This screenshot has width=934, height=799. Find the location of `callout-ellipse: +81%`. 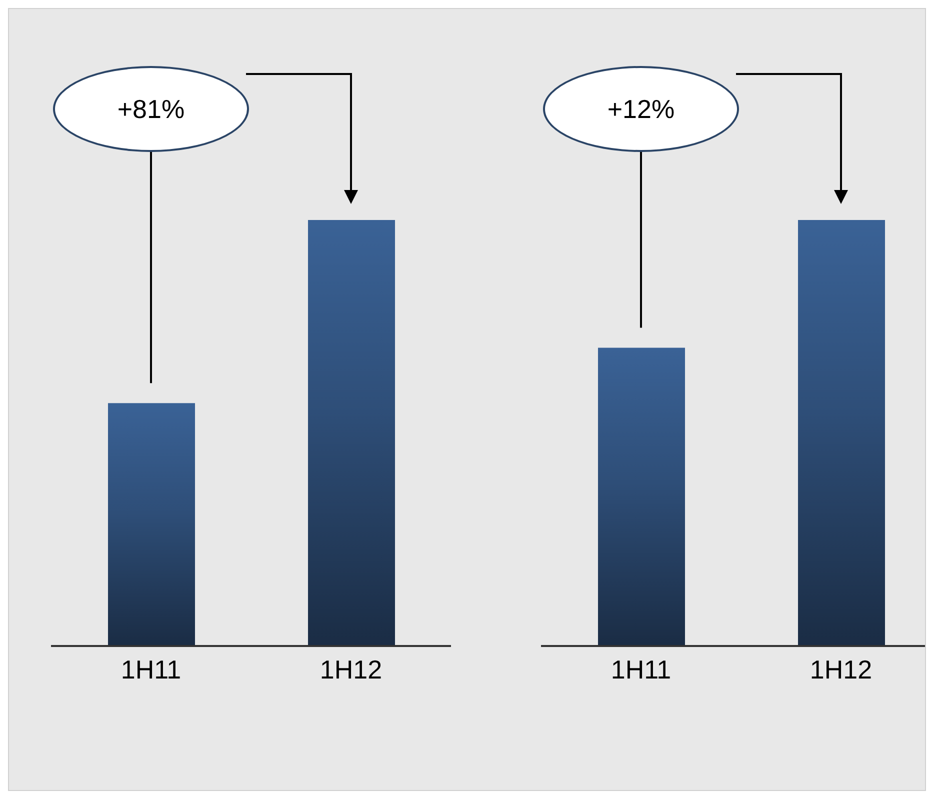

callout-ellipse: +81% is located at coordinates (151, 109).